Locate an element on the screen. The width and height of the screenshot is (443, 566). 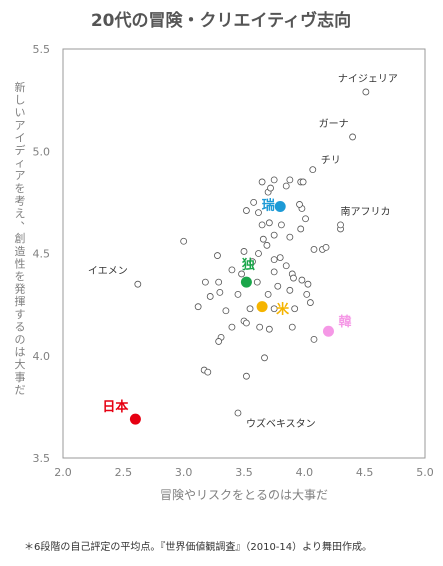
y-axis-label-char: 、 is located at coordinates (26, 220).